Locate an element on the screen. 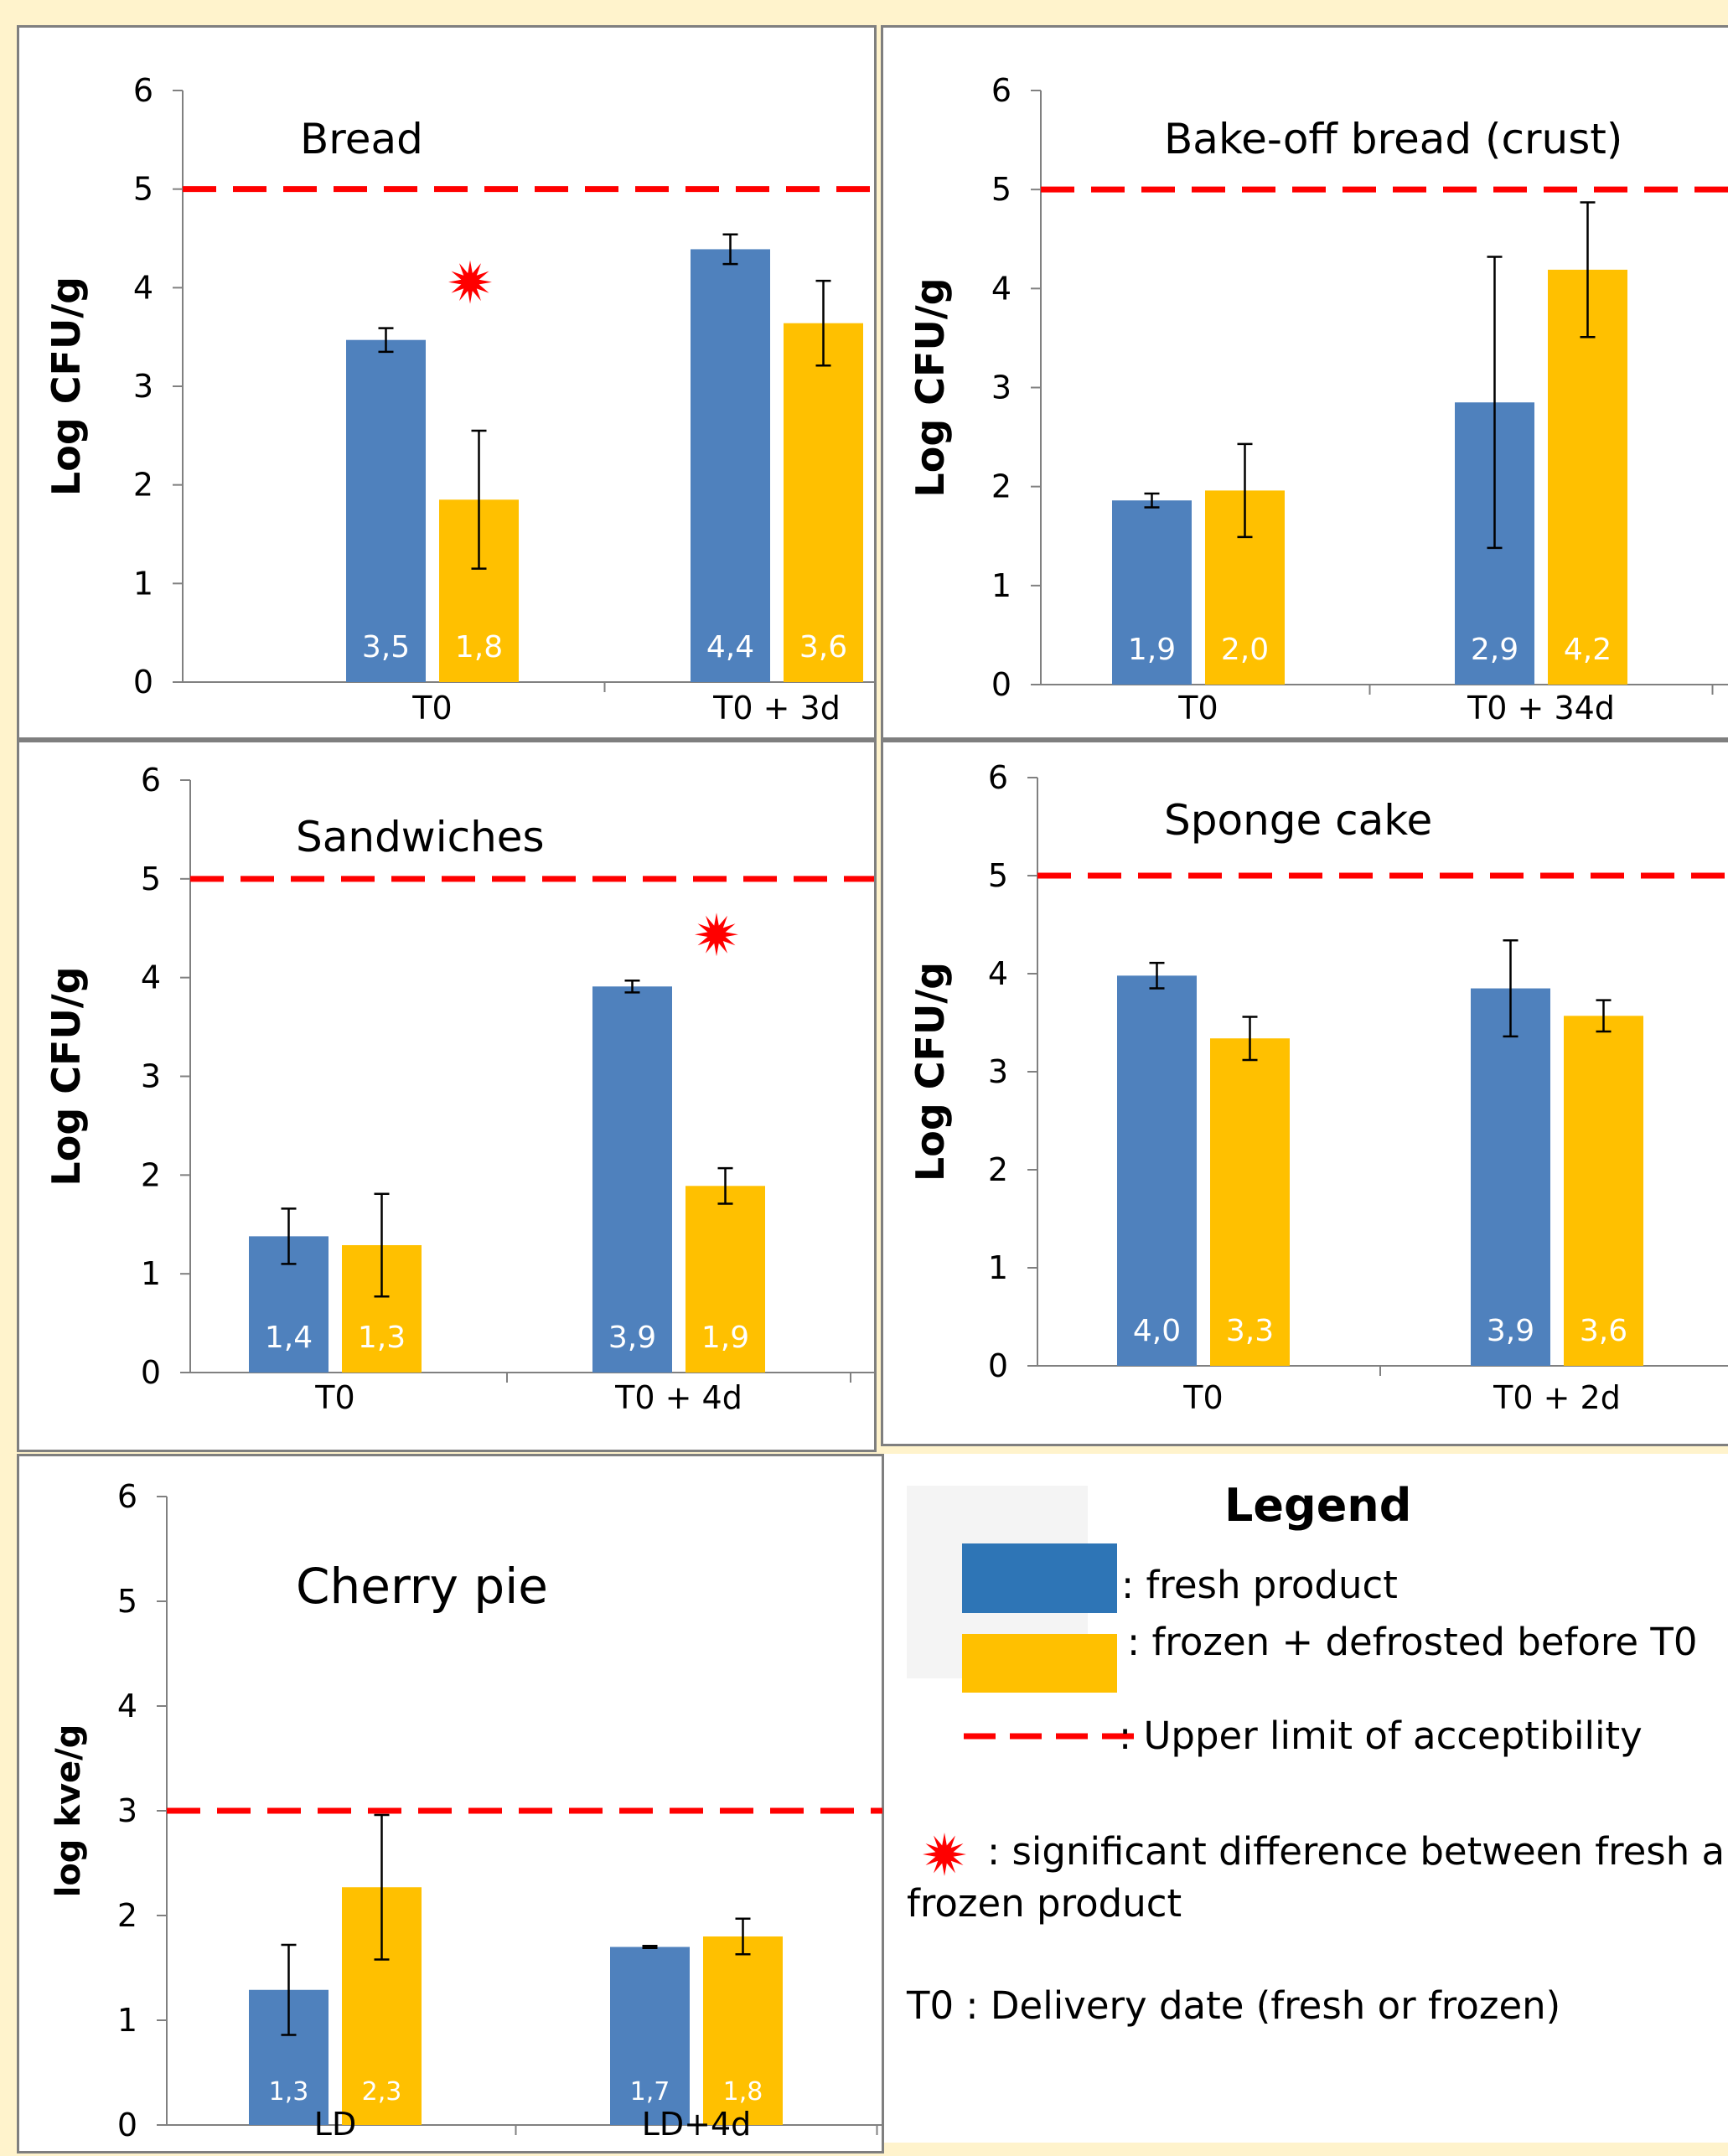  chart-title: Sponge cake is located at coordinates (1298, 820).